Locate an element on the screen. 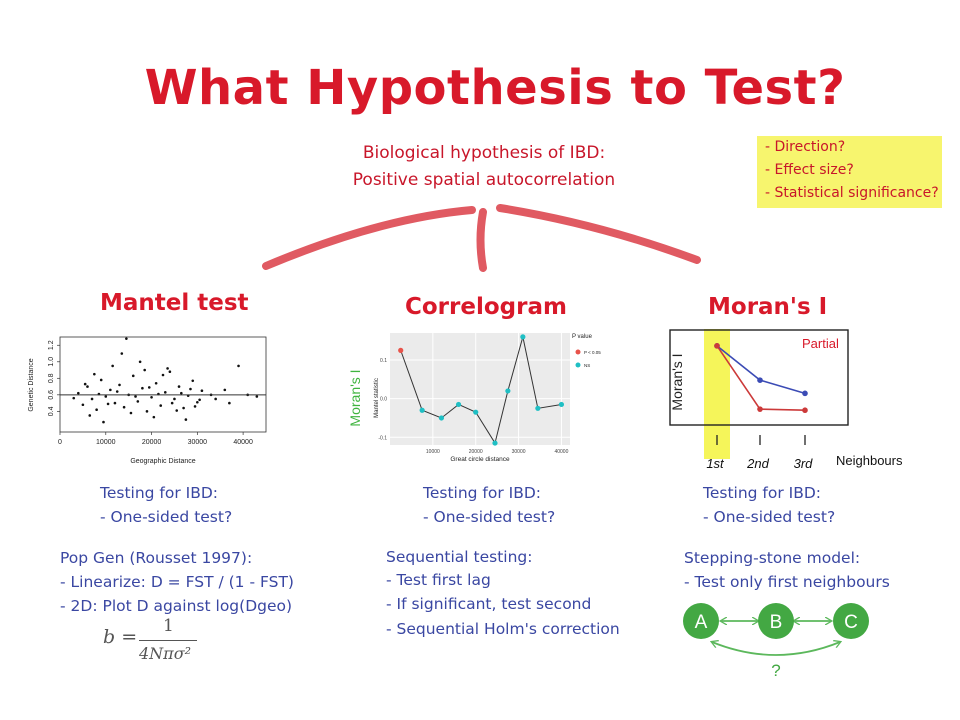  node-c-label: C is located at coordinates (851, 622).